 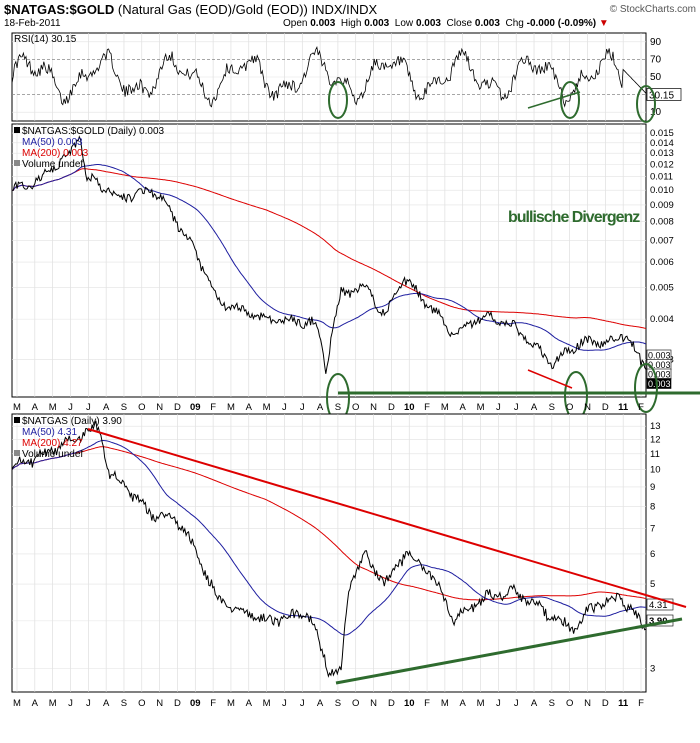 I want to click on natgas-legend-volume-swatch, so click(x=17, y=453).